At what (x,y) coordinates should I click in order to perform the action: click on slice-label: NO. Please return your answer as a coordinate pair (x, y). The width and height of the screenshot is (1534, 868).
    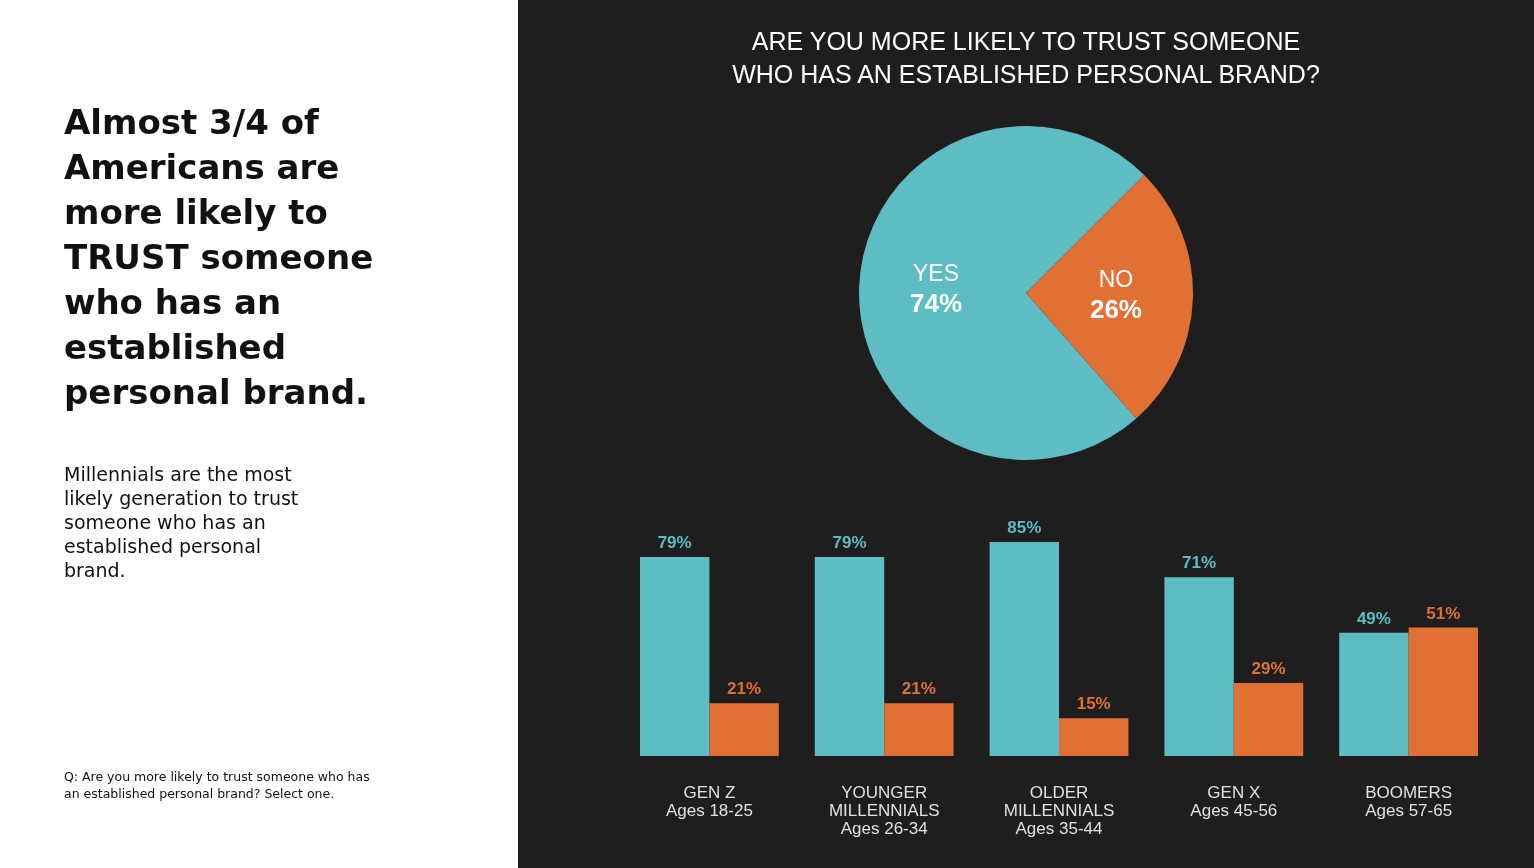
    Looking at the image, I should click on (1116, 278).